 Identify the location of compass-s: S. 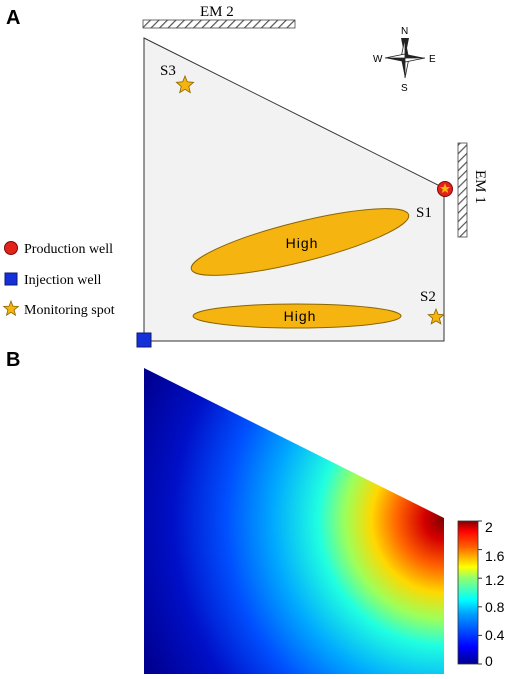
(404, 88).